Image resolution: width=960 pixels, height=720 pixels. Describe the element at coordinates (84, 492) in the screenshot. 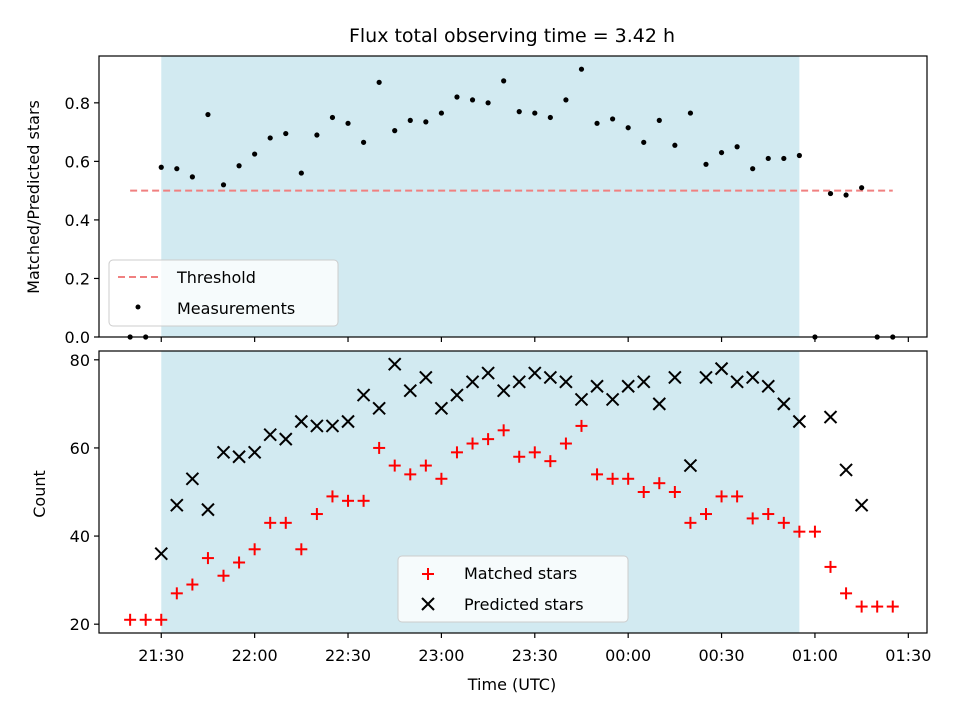

I see `bottom-y-axis: 20 40 60 80` at that location.